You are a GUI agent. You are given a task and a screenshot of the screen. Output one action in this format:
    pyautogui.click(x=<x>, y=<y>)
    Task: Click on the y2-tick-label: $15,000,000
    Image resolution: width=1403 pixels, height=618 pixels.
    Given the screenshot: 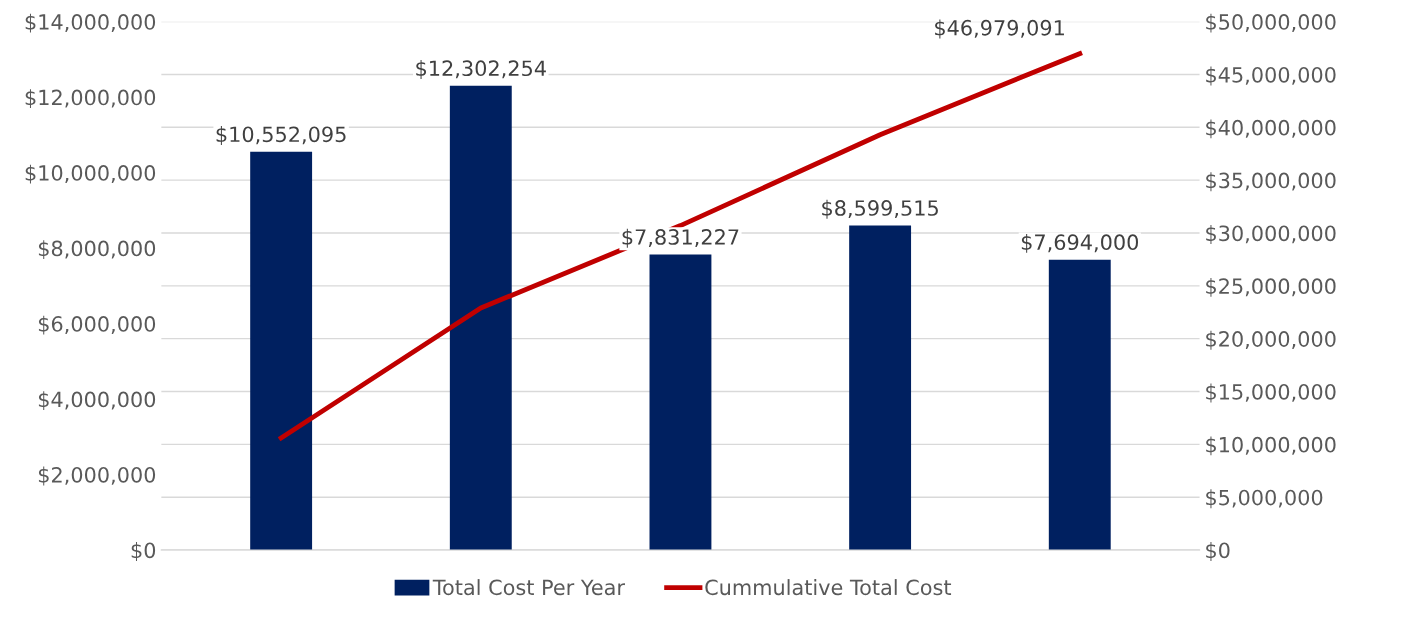 What is the action you would take?
    pyautogui.click(x=1271, y=393)
    